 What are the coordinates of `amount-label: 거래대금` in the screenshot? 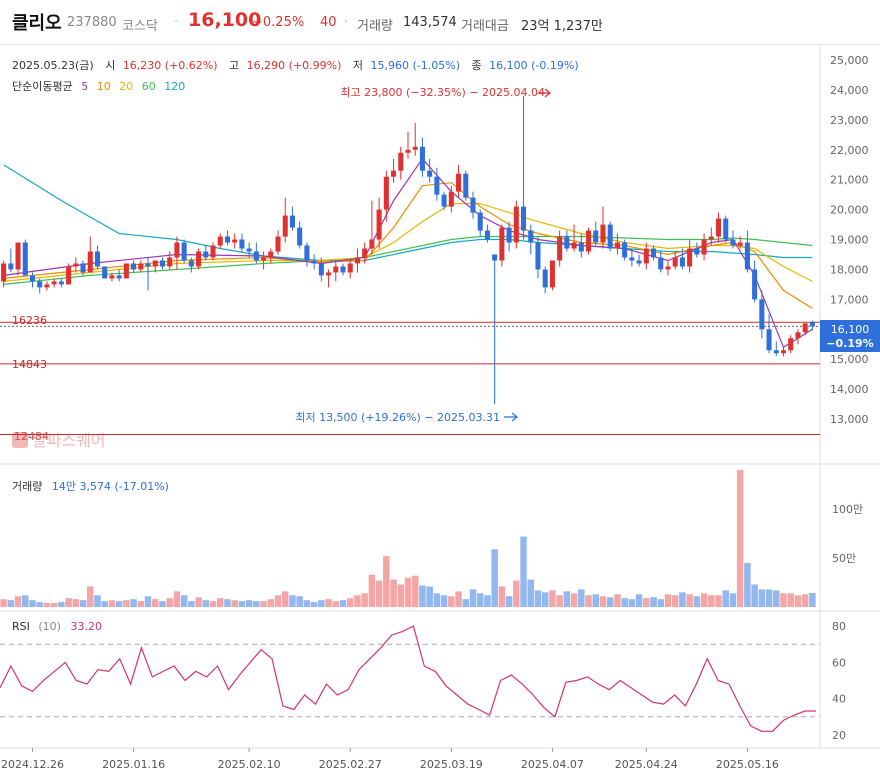 It's located at (485, 26).